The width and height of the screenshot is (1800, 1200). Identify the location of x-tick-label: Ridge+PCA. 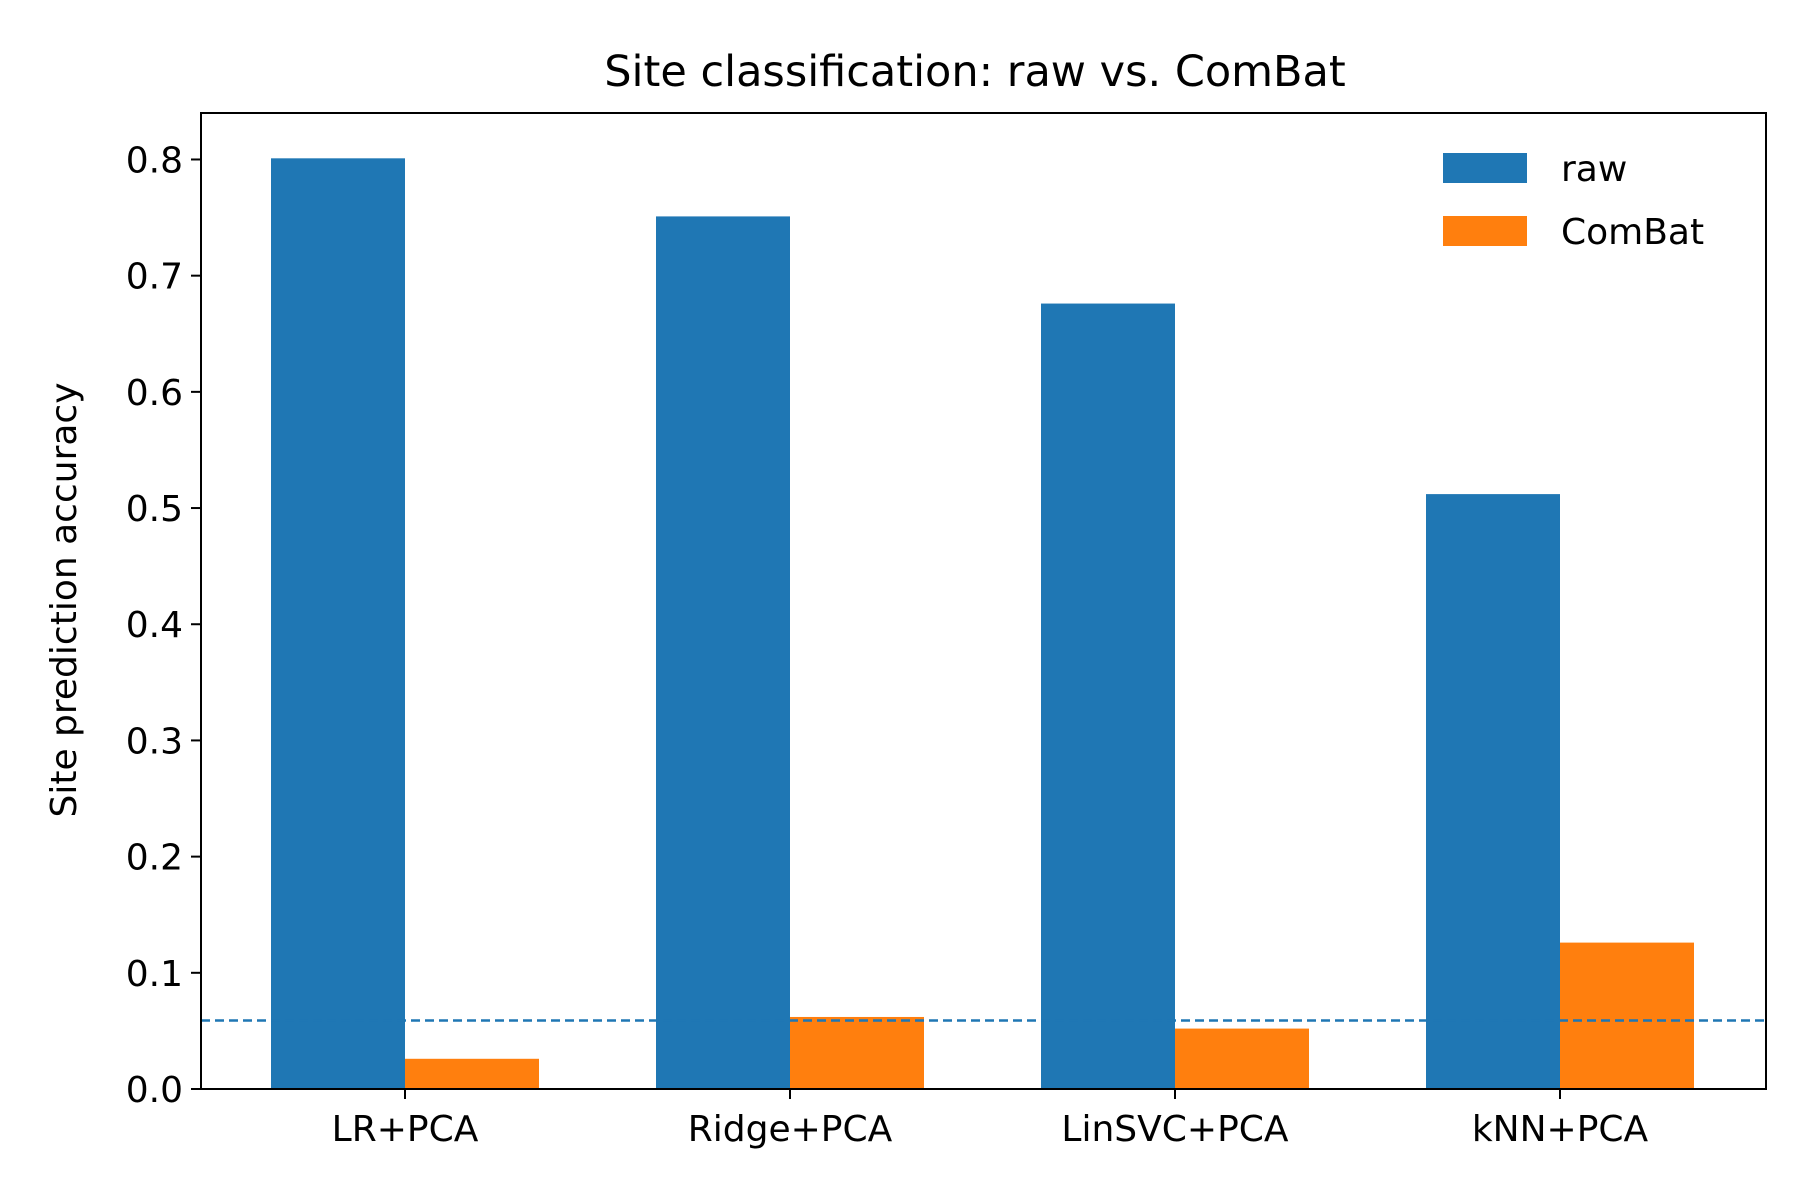
(790, 1129).